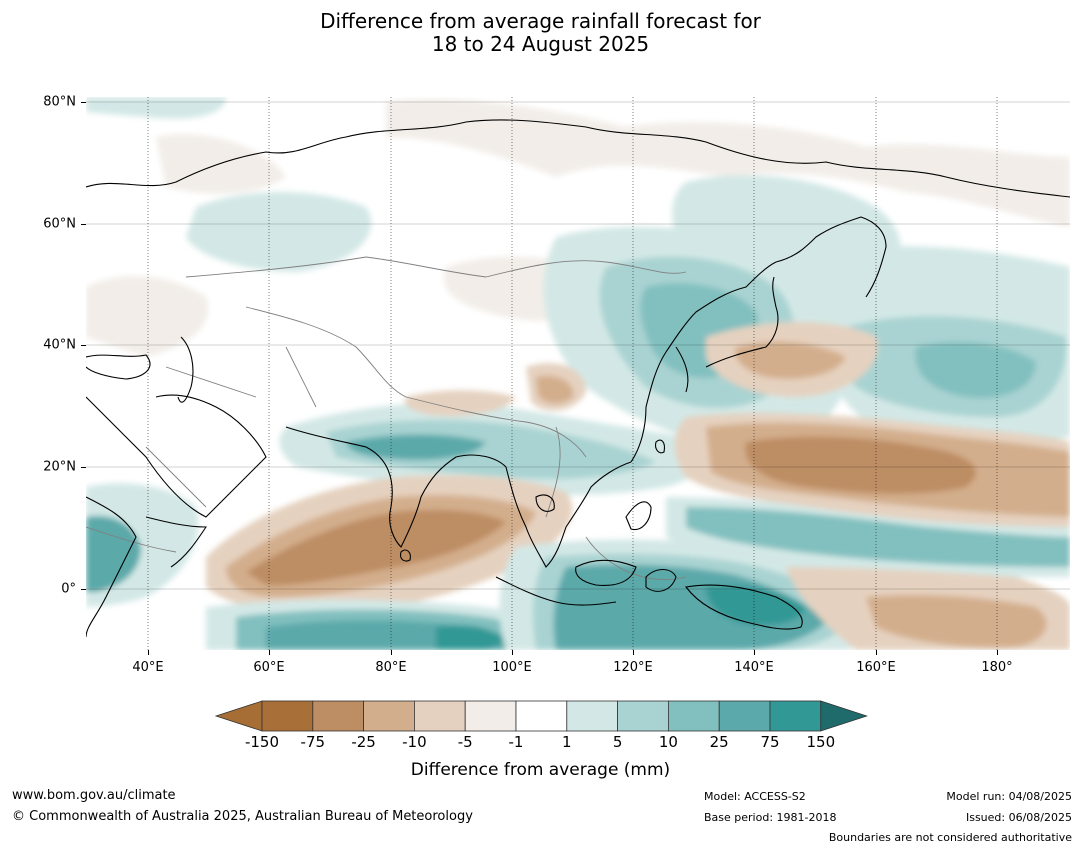  What do you see at coordinates (113, 554) in the screenshot?
I see `anomaly-wet-strong-africa` at bounding box center [113, 554].